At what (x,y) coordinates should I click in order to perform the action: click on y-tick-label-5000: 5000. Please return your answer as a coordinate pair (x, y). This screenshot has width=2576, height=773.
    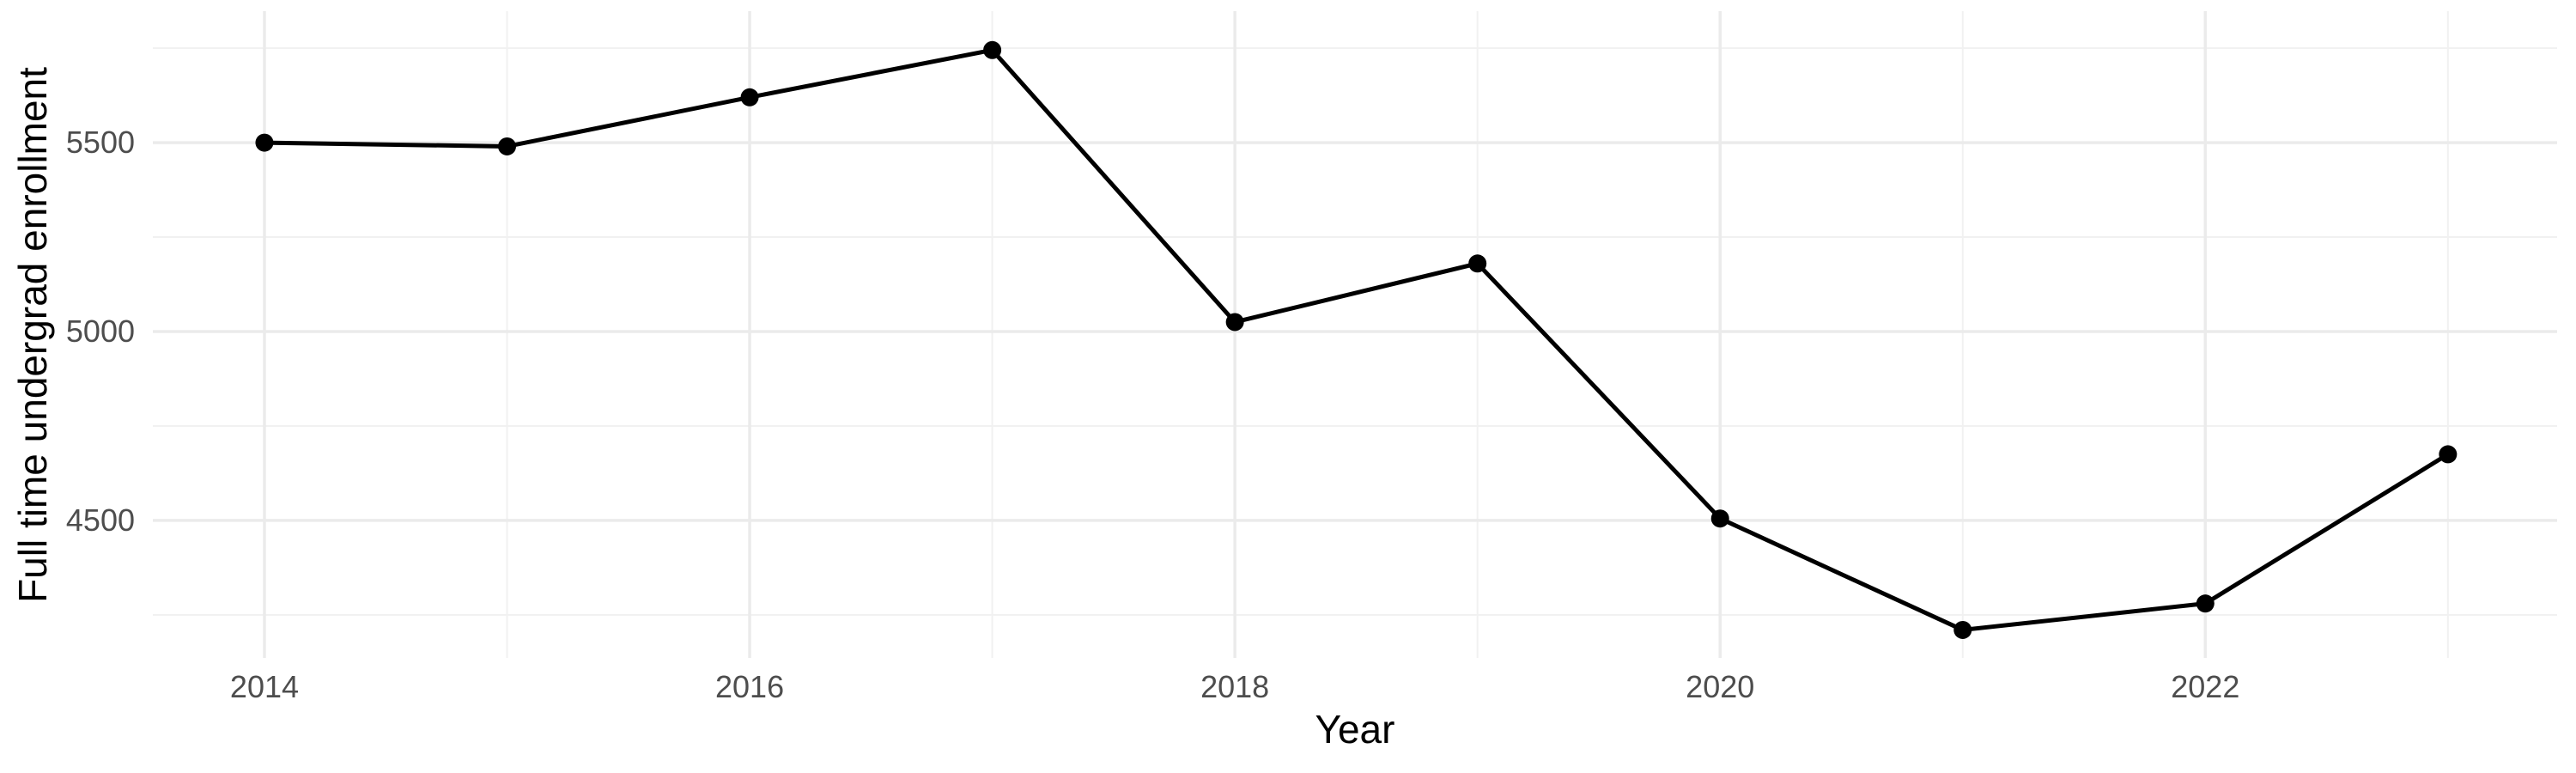
    Looking at the image, I should click on (100, 331).